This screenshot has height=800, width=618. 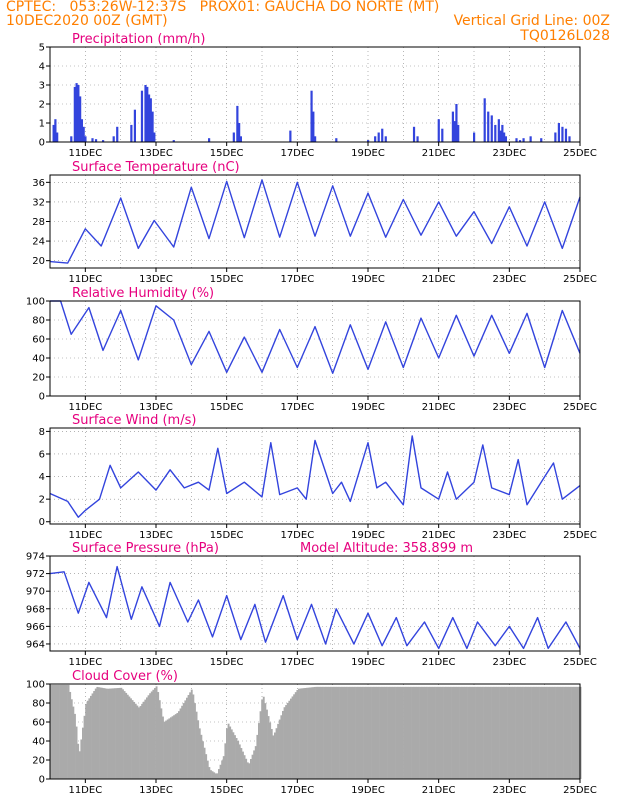 What do you see at coordinates (42, 500) in the screenshot?
I see `ytick-label: 2` at bounding box center [42, 500].